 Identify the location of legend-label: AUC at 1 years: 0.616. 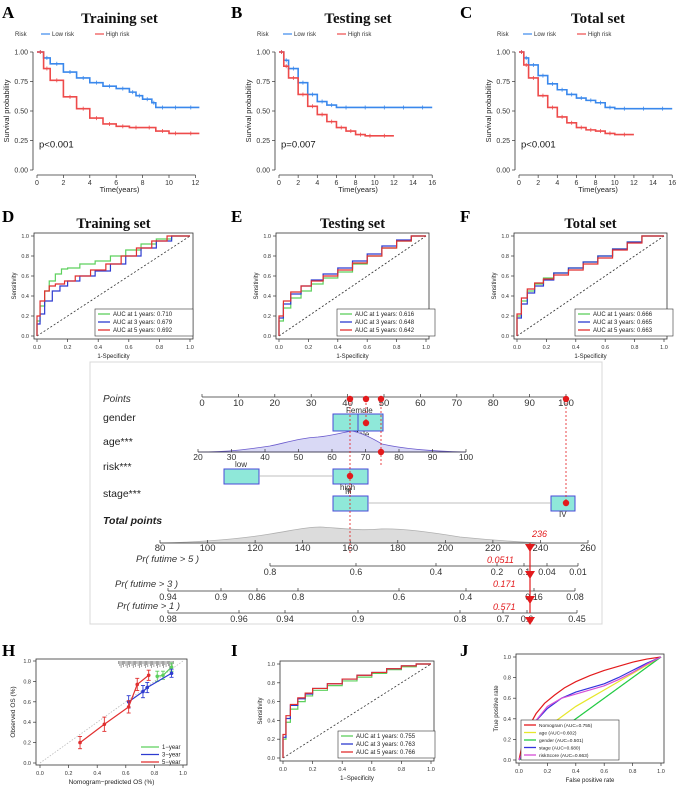
(385, 315).